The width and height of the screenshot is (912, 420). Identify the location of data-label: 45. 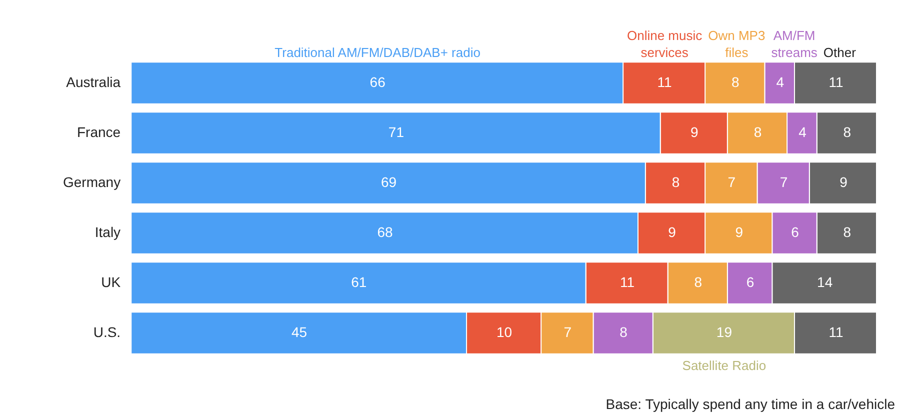
(300, 332).